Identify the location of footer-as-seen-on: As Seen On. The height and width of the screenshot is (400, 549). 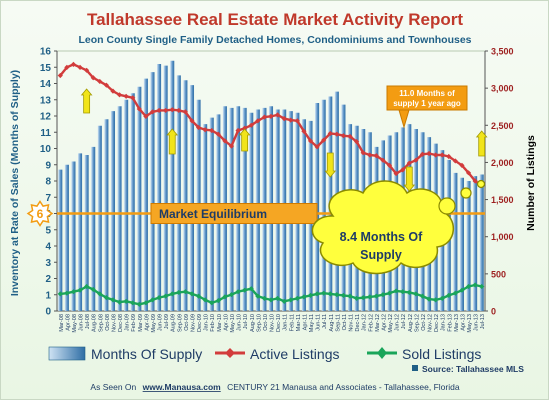
(113, 387).